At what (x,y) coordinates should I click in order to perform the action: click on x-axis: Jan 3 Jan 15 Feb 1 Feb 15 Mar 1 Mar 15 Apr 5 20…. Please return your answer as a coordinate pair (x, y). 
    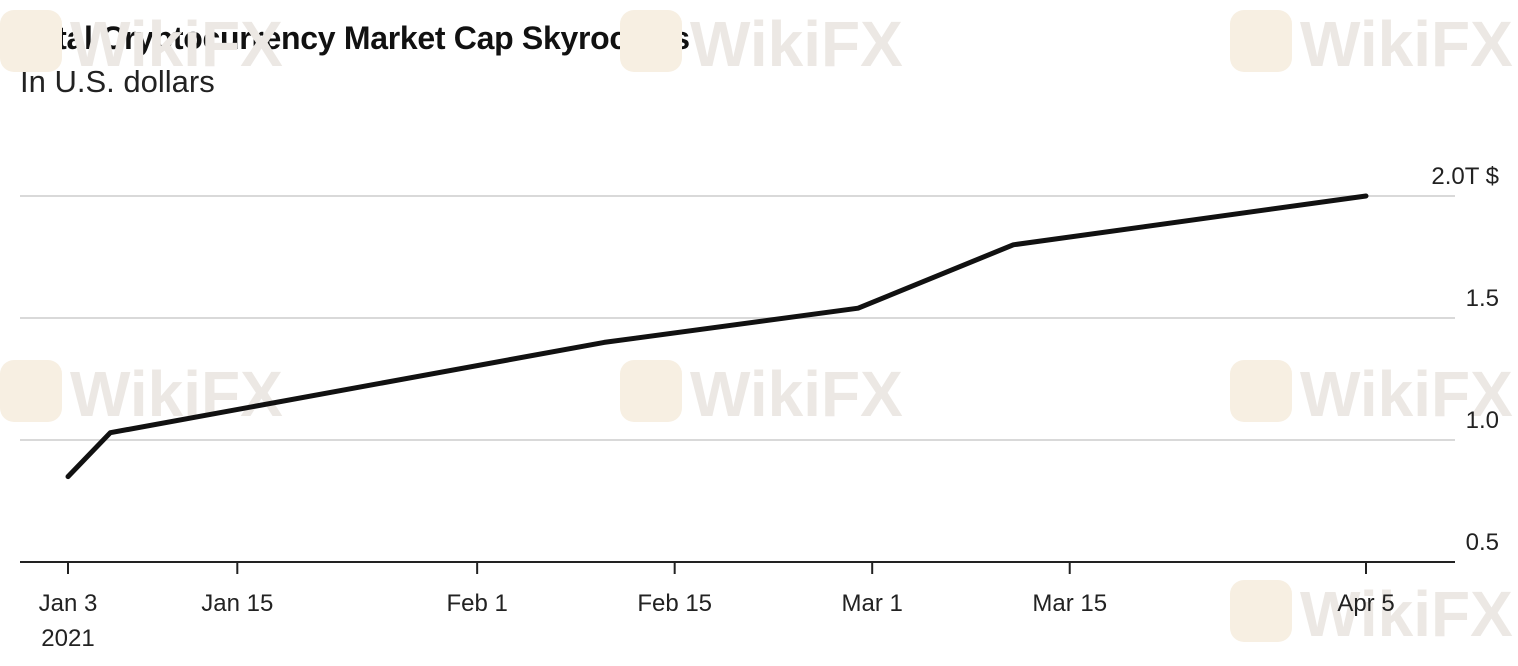
    Looking at the image, I should click on (717, 607).